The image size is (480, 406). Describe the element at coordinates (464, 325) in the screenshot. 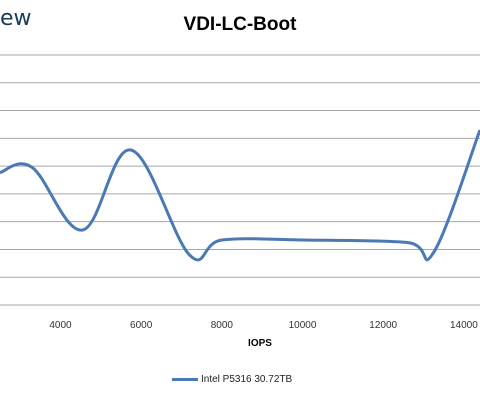

I see `x-tick-label: 14000` at that location.